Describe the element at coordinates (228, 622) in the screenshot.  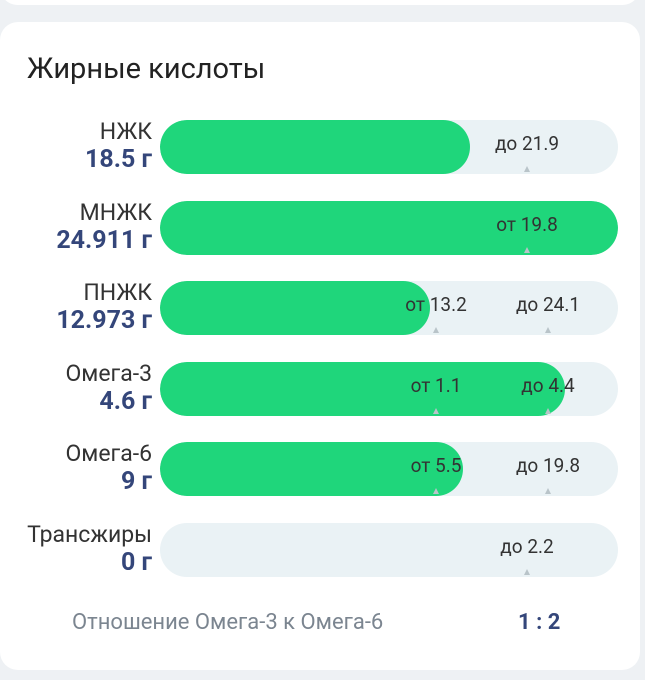
I see `ratio-label: Отношение Омега-3 к Омега-6` at that location.